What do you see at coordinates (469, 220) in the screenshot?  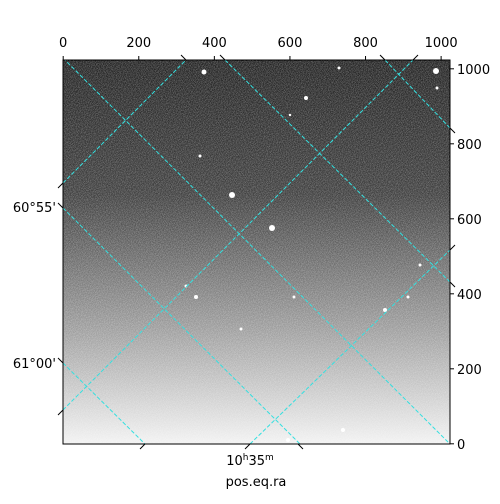 I see `y-tick-label: 600` at bounding box center [469, 220].